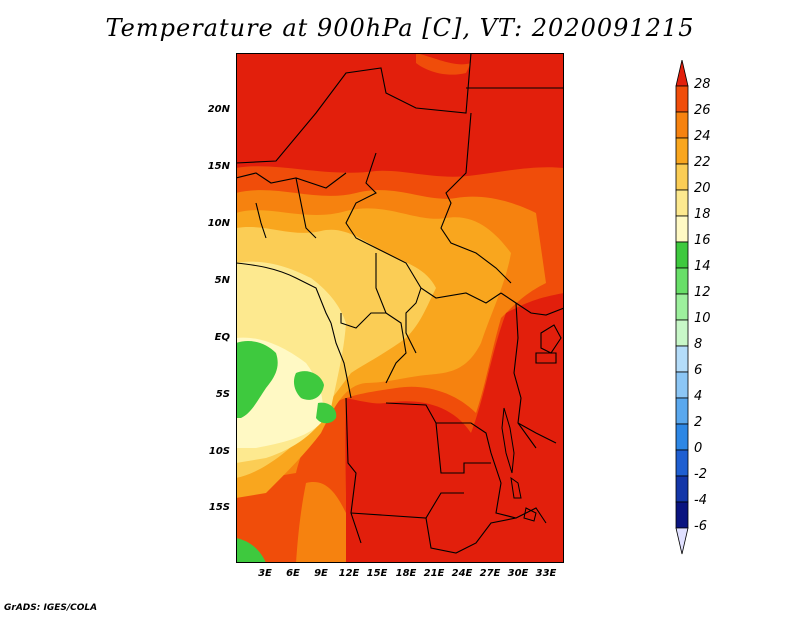  What do you see at coordinates (698, 448) in the screenshot?
I see `colorbar-label: 0` at bounding box center [698, 448].